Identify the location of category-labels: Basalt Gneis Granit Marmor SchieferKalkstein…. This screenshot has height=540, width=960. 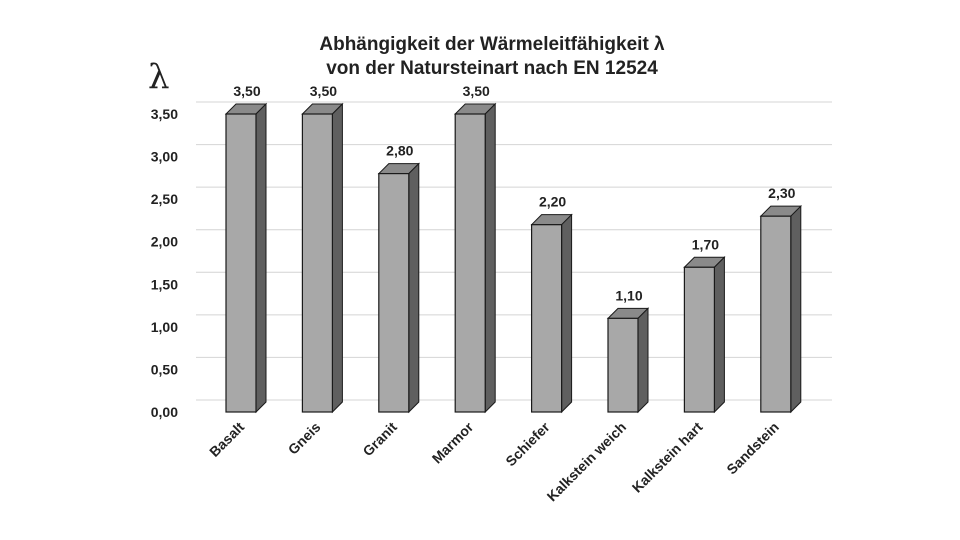
(494, 461).